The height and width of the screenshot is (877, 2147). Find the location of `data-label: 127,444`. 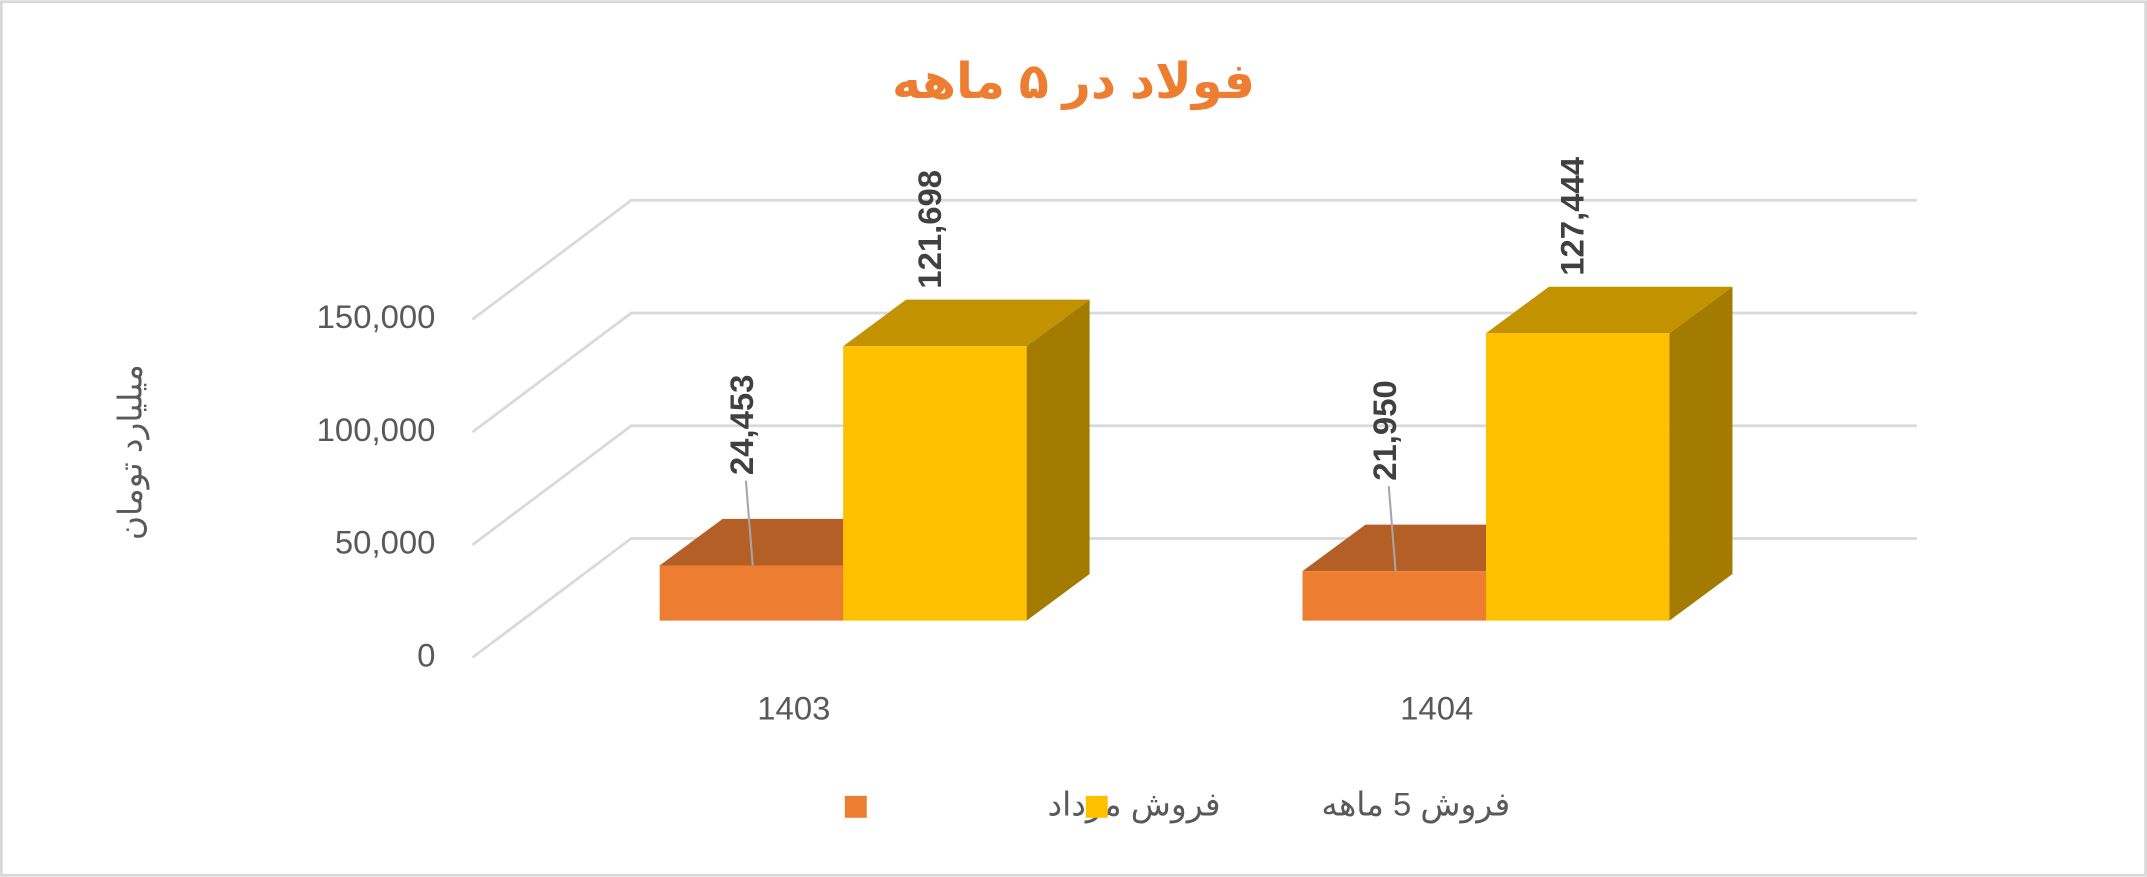

data-label: 127,444 is located at coordinates (1572, 216).